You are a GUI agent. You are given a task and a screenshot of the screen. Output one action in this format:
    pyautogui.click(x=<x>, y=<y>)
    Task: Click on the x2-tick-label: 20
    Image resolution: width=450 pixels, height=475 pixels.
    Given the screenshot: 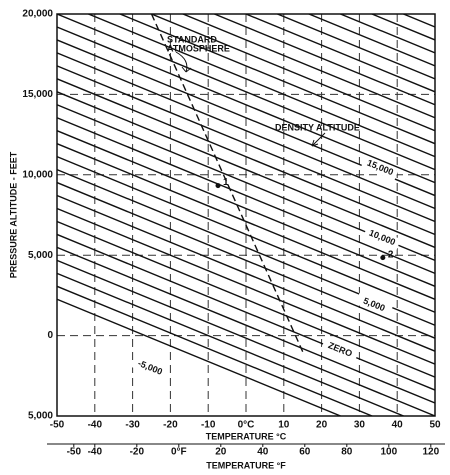 What is the action you would take?
    pyautogui.click(x=221, y=452)
    